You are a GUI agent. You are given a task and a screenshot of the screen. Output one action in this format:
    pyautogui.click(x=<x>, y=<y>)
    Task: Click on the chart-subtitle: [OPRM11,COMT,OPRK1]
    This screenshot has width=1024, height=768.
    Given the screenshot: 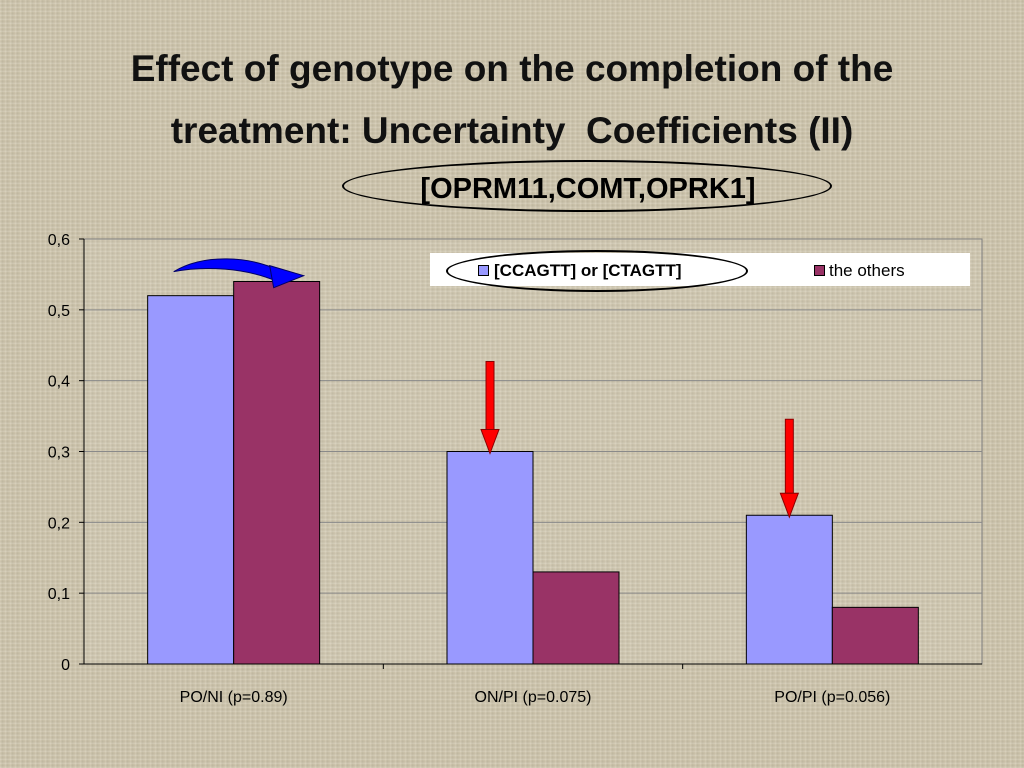 What is the action you would take?
    pyautogui.click(x=588, y=189)
    